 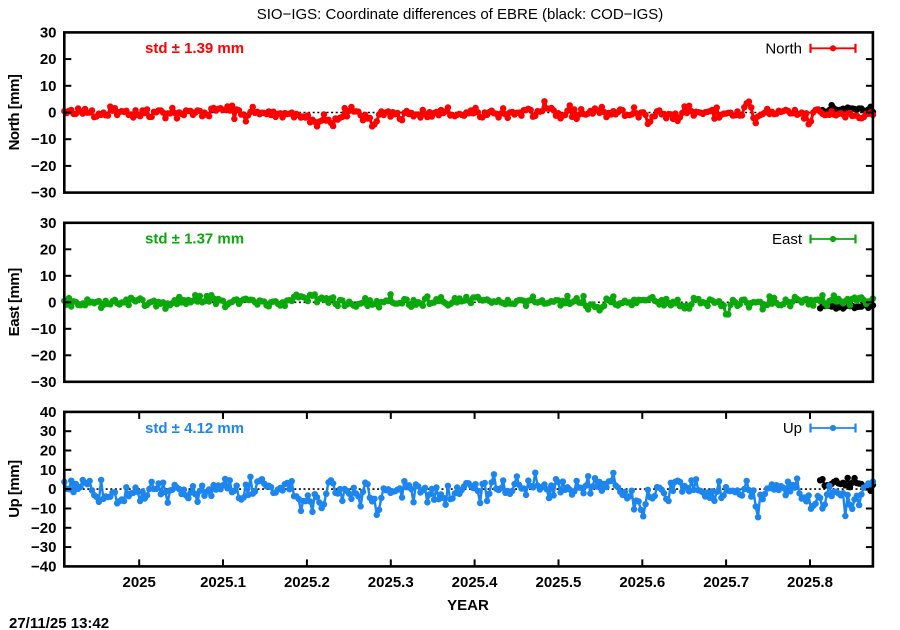 I want to click on svg-text: 2025.2, so click(x=307, y=582).